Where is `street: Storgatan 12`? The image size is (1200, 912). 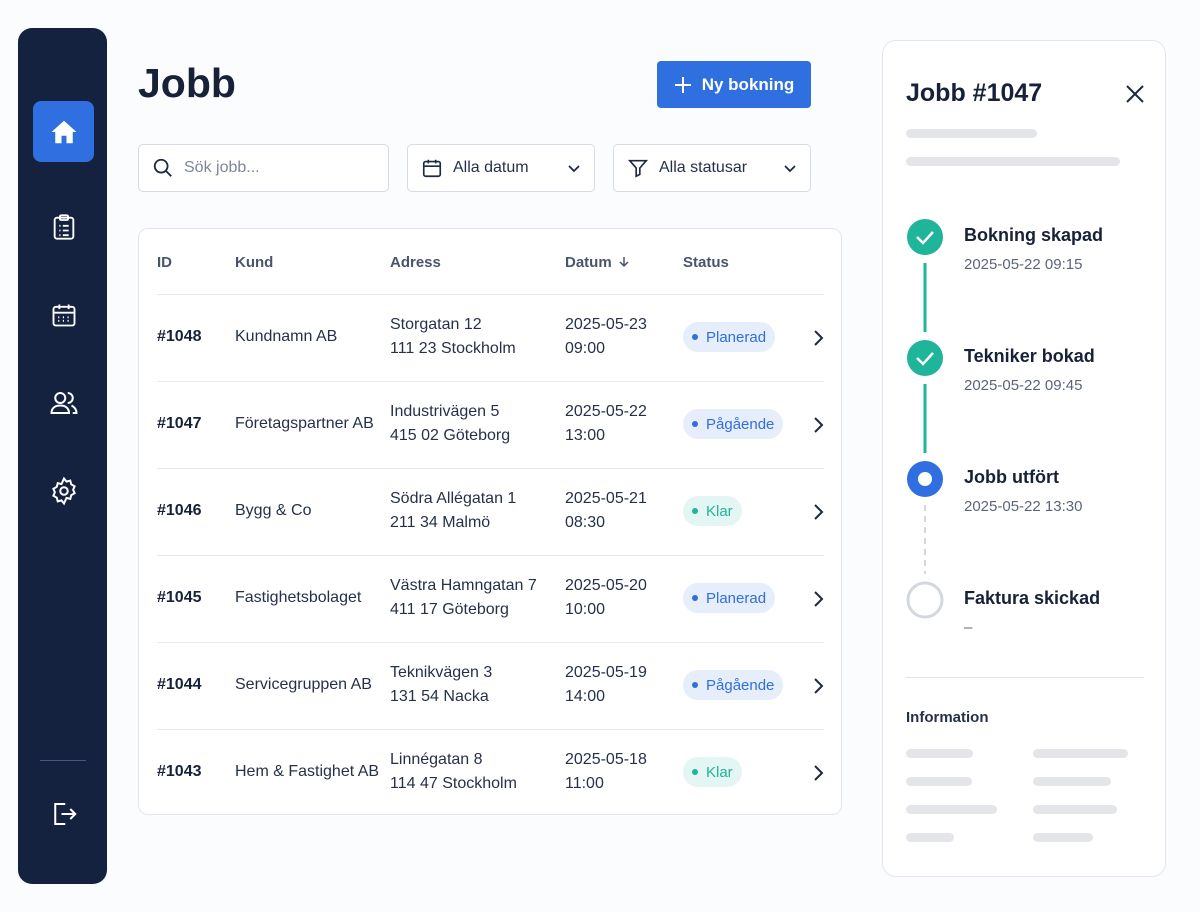 street: Storgatan 12 is located at coordinates (436, 324).